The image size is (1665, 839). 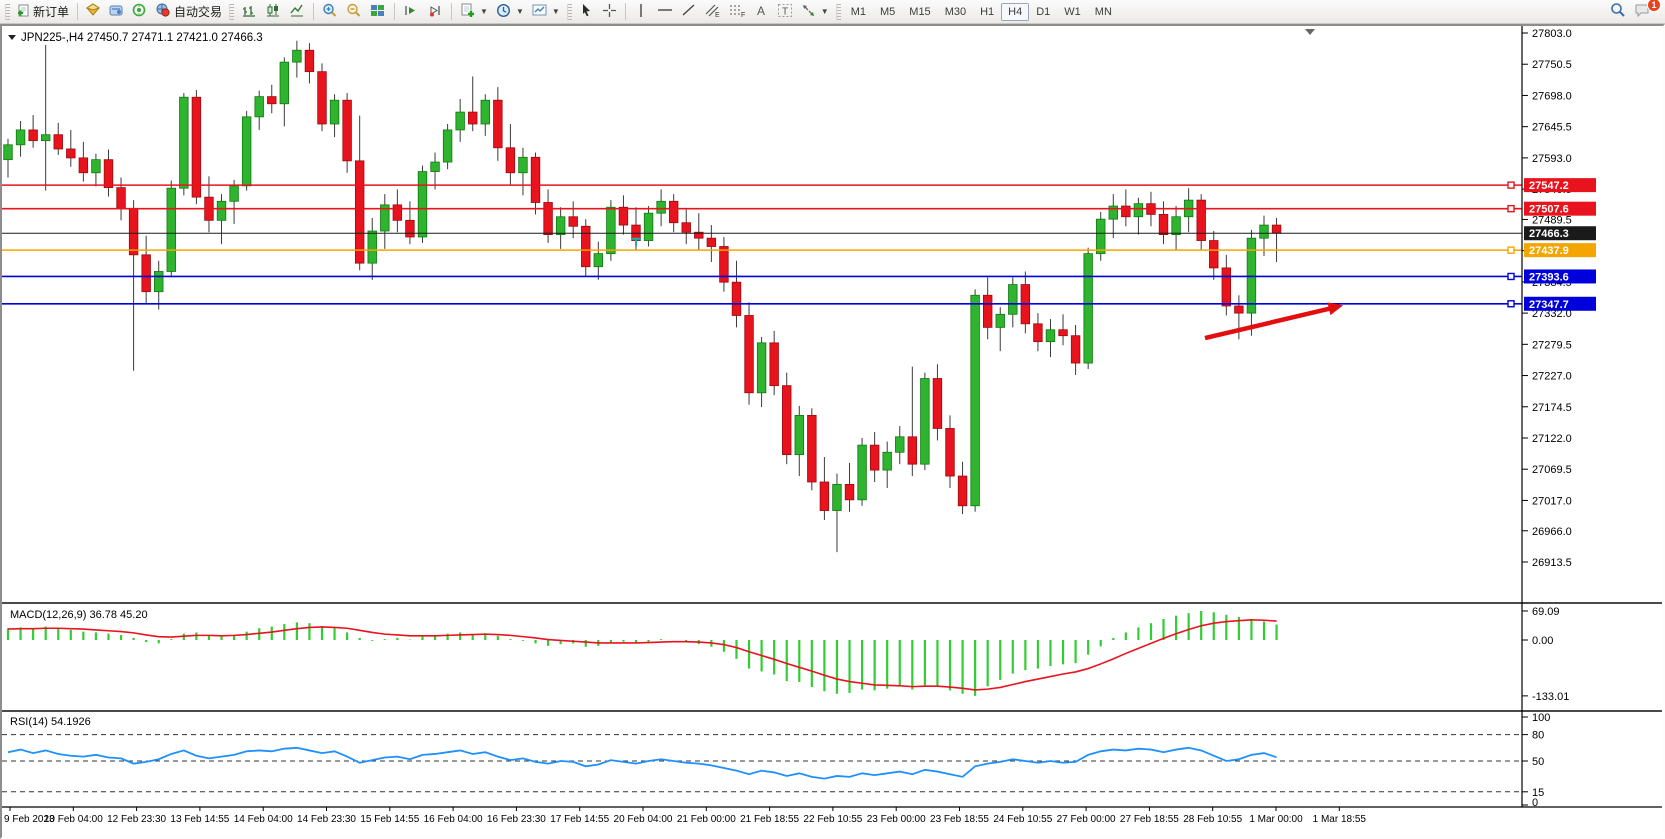 I want to click on crosshair-button, so click(x=609, y=12).